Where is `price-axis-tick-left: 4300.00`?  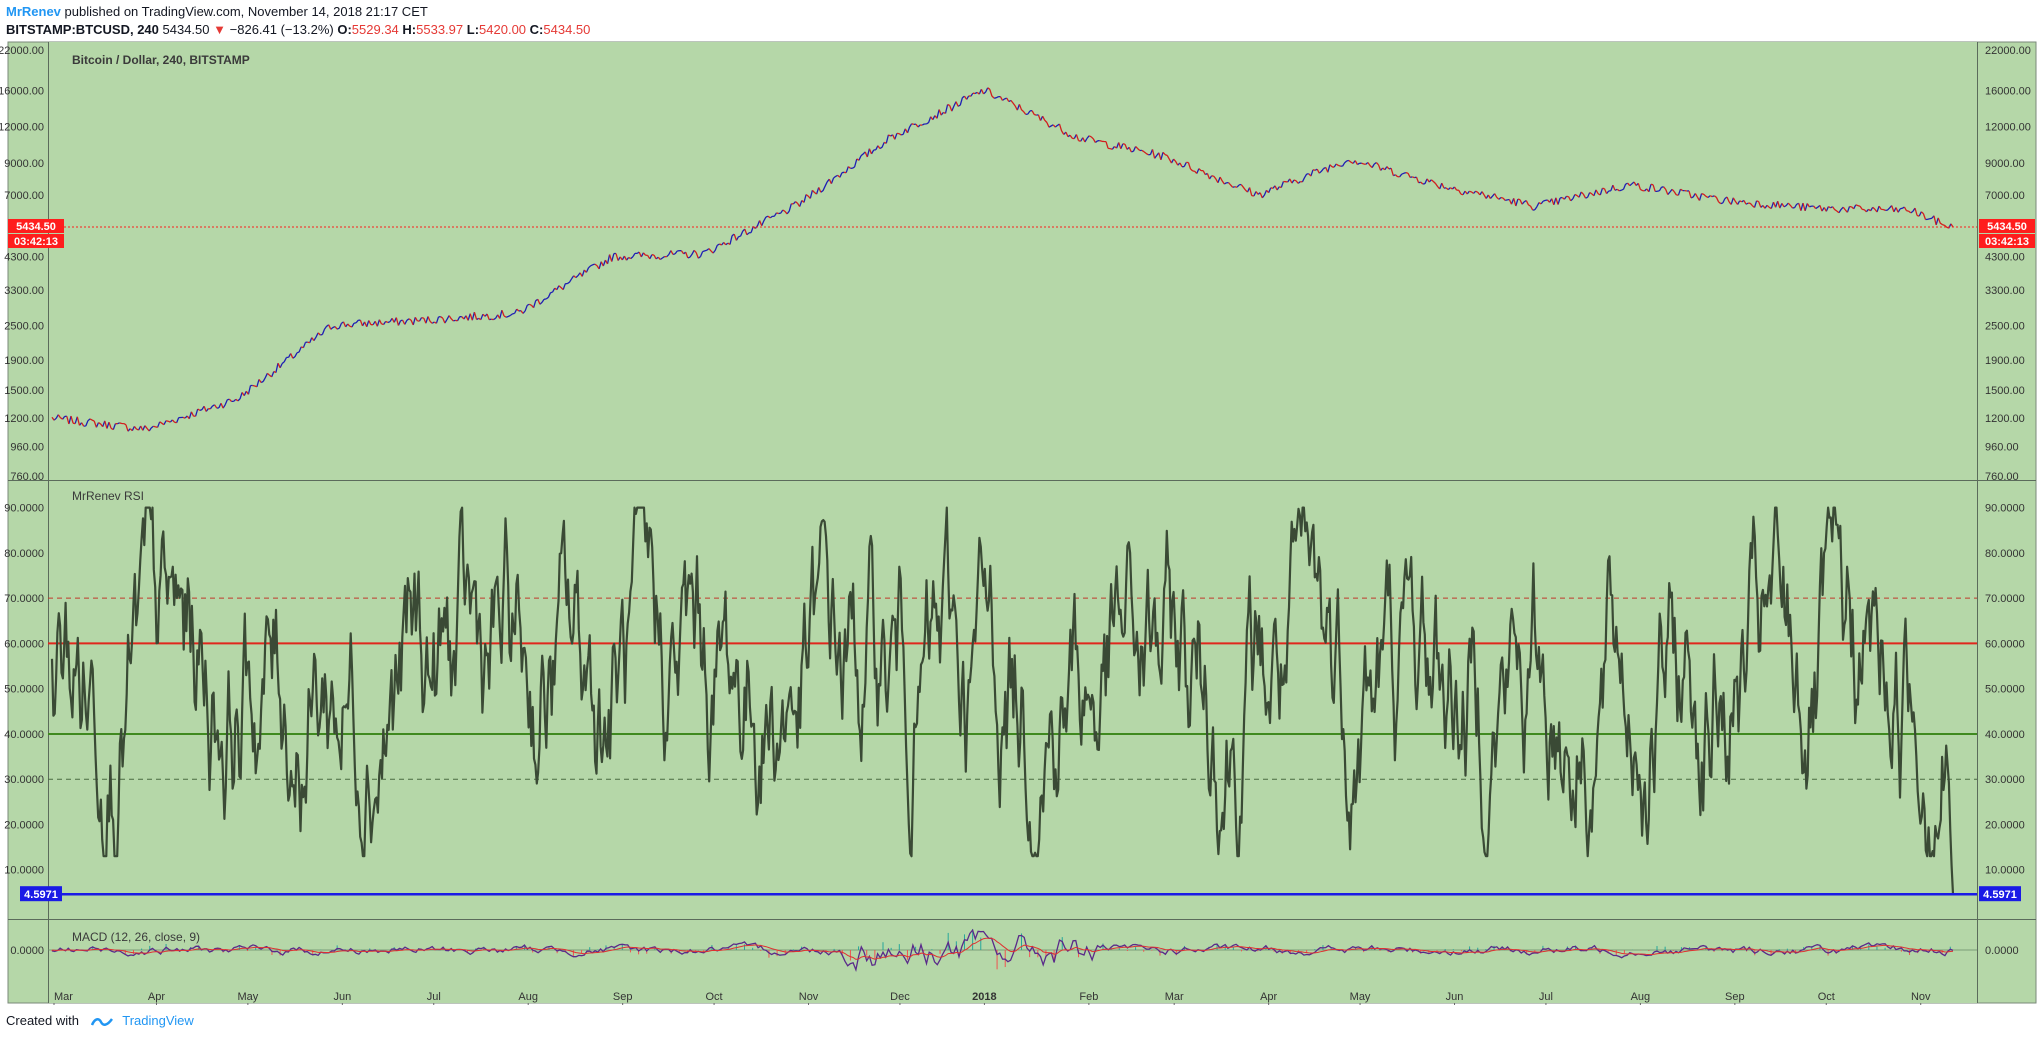
price-axis-tick-left: 4300.00 is located at coordinates (24, 258).